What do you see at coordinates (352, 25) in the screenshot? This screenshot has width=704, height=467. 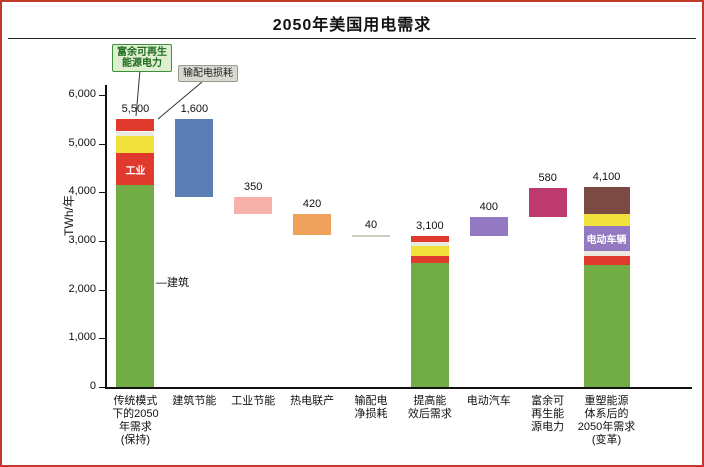 I see `chart-title: 2050年美国用电需求` at bounding box center [352, 25].